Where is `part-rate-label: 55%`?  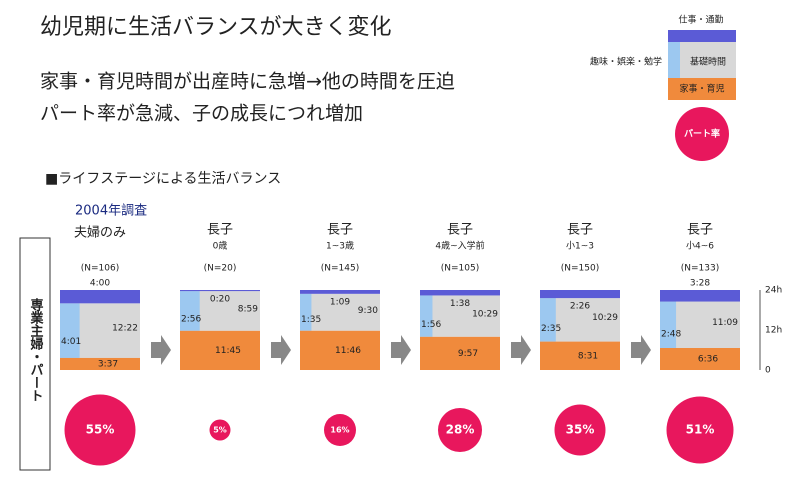 part-rate-label: 55% is located at coordinates (100, 430).